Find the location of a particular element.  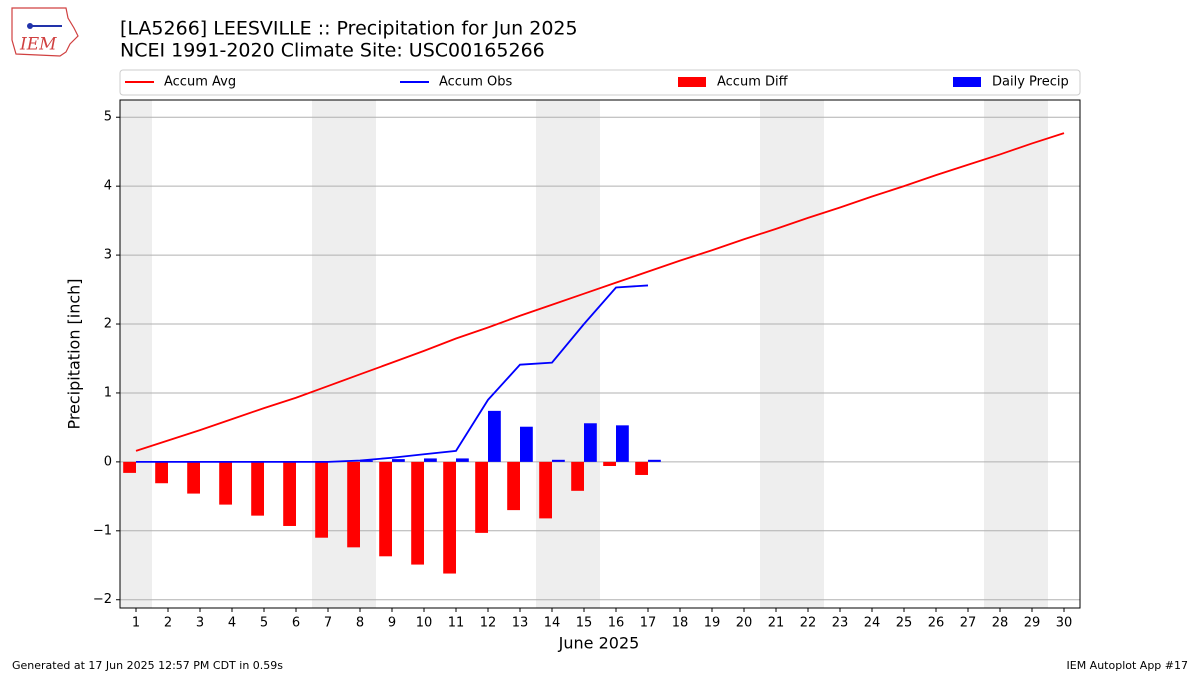

x-tick-label: 10 is located at coordinates (424, 623).